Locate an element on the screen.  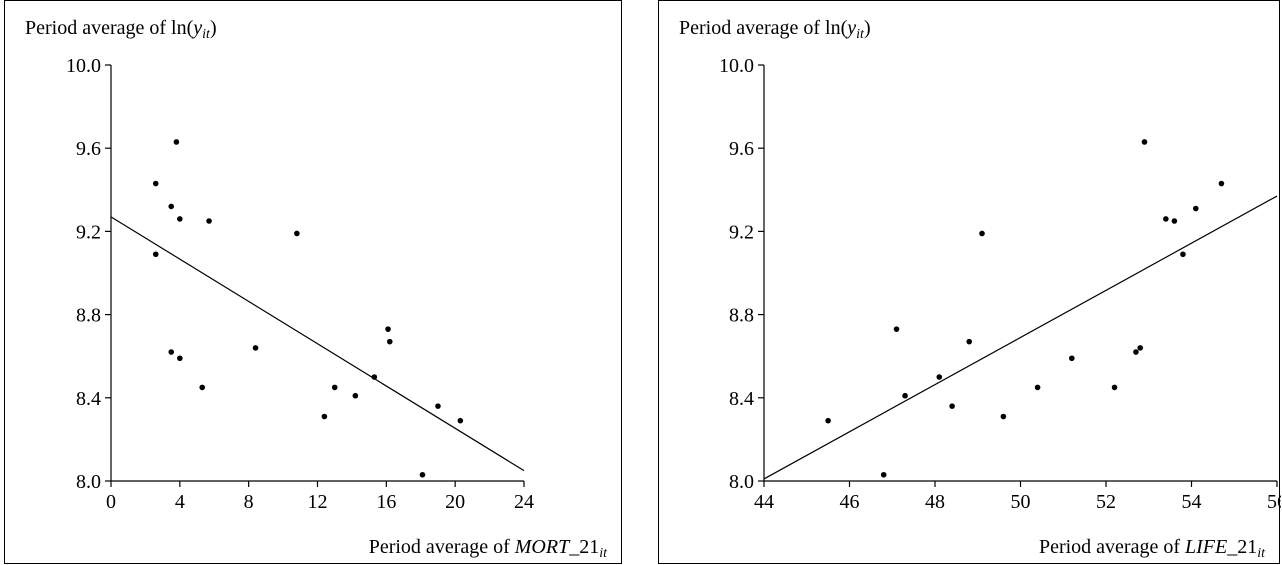
x-tick-label: 16 is located at coordinates (386, 502).